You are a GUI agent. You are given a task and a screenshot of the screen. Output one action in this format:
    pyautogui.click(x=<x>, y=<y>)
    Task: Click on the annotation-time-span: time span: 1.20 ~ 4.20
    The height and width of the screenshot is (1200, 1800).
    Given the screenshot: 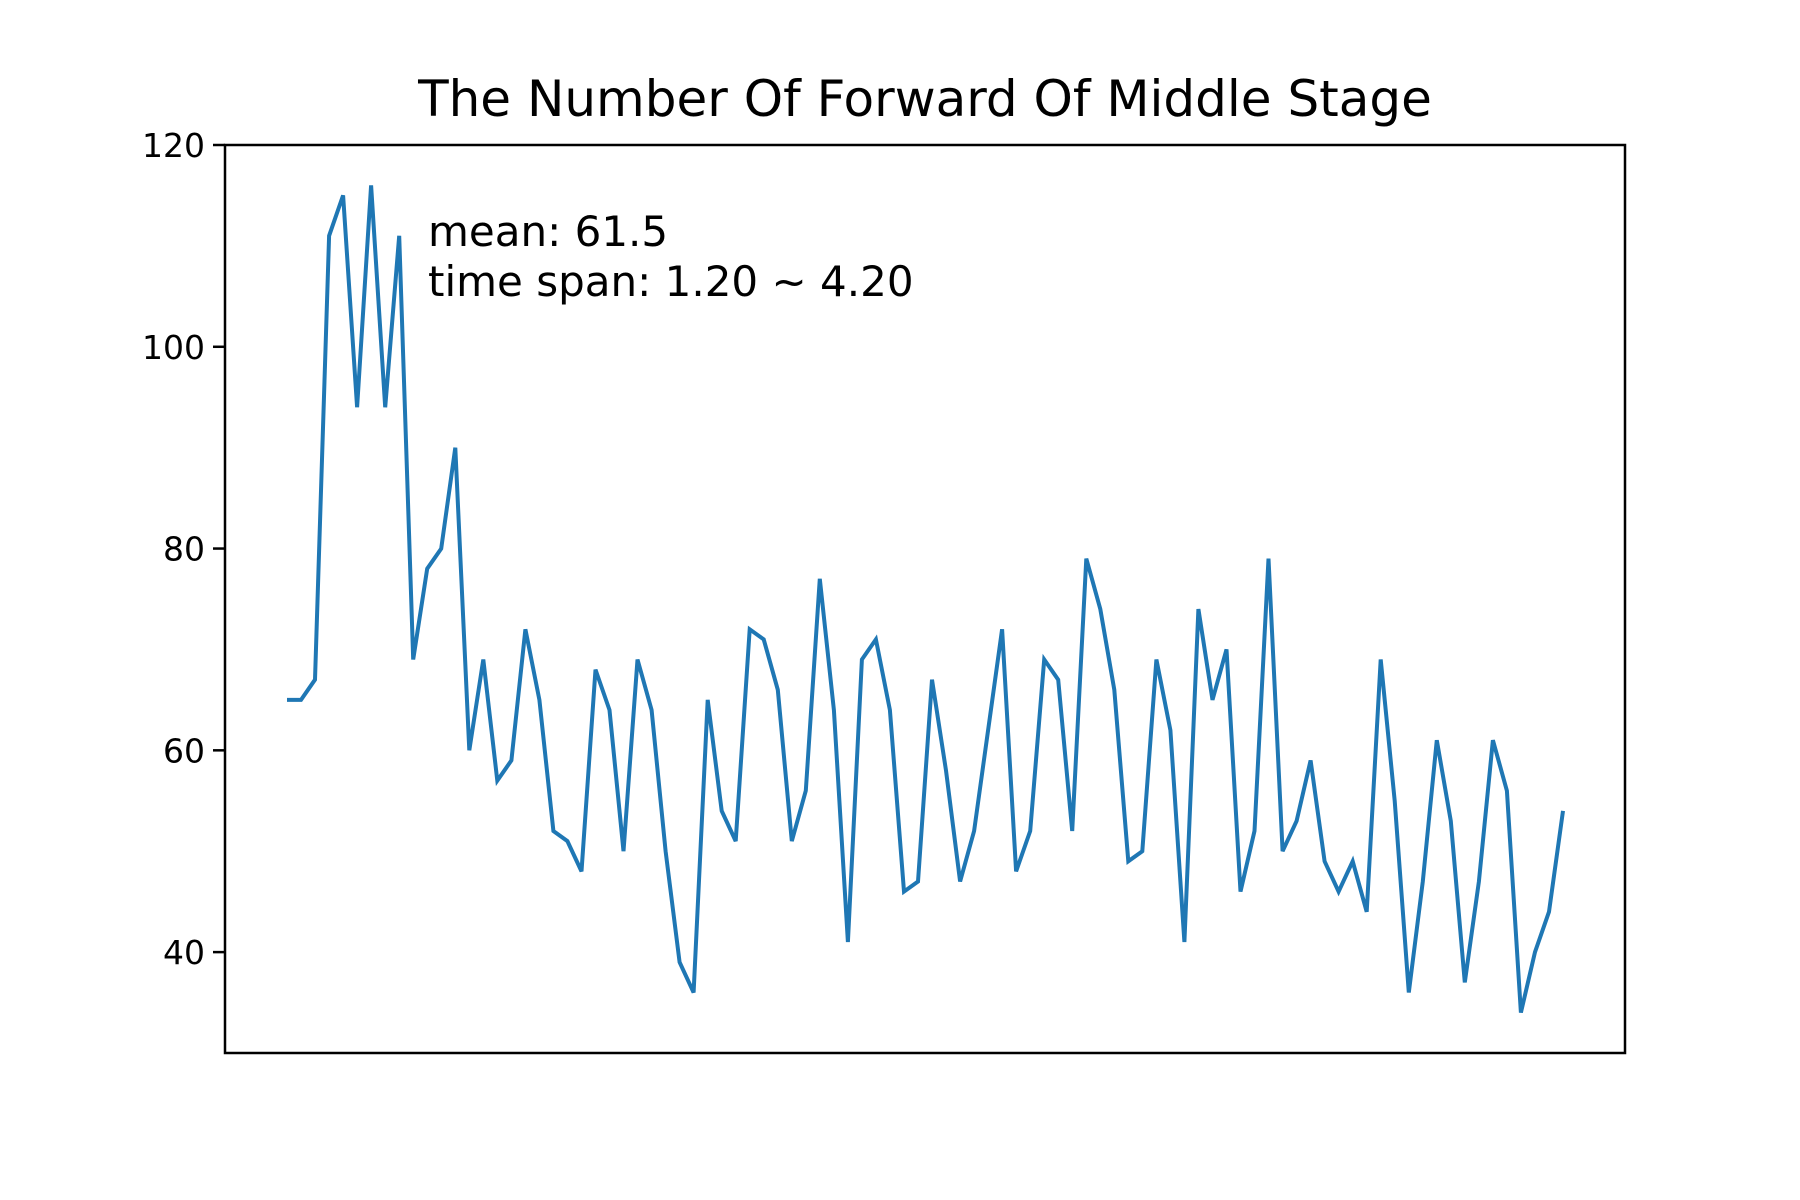 What is the action you would take?
    pyautogui.click(x=671, y=281)
    